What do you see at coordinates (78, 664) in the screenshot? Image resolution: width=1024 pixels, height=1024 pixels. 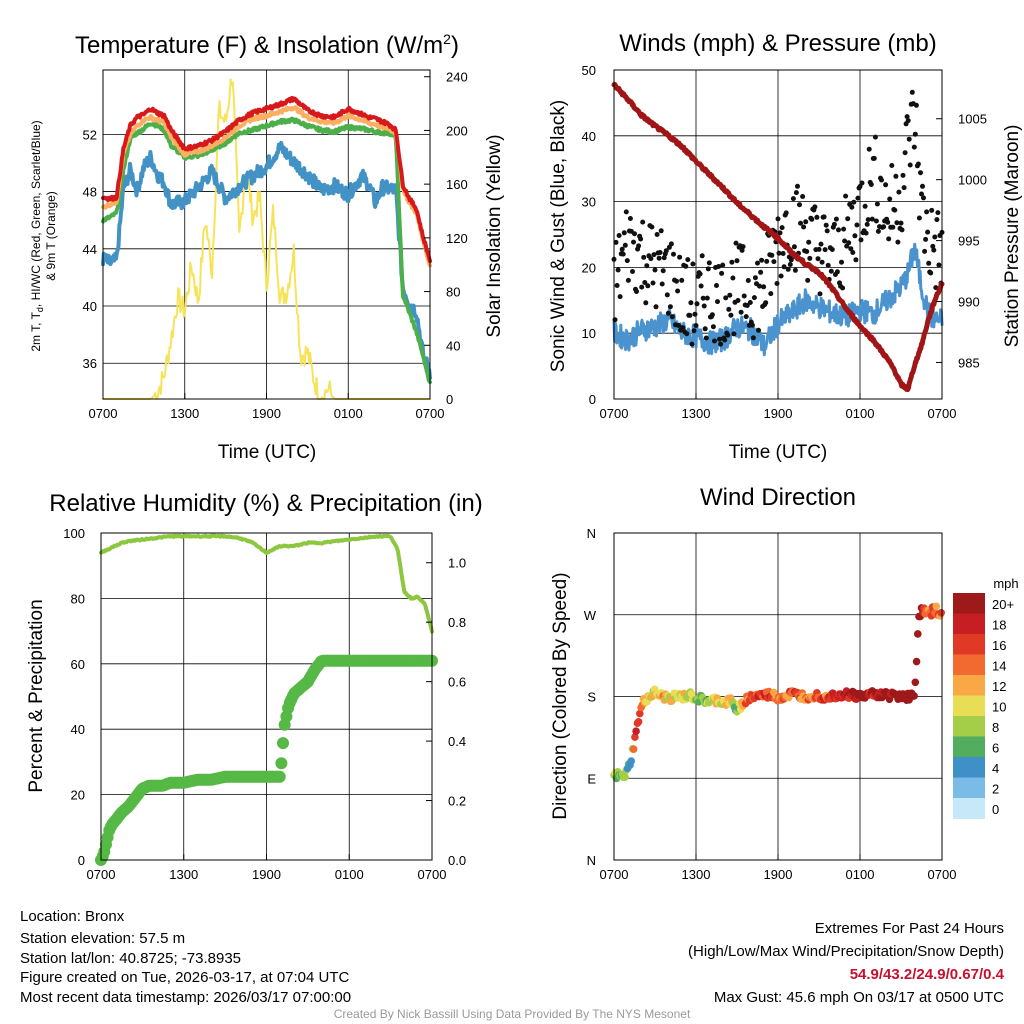 I see `y-tick-label: 60` at bounding box center [78, 664].